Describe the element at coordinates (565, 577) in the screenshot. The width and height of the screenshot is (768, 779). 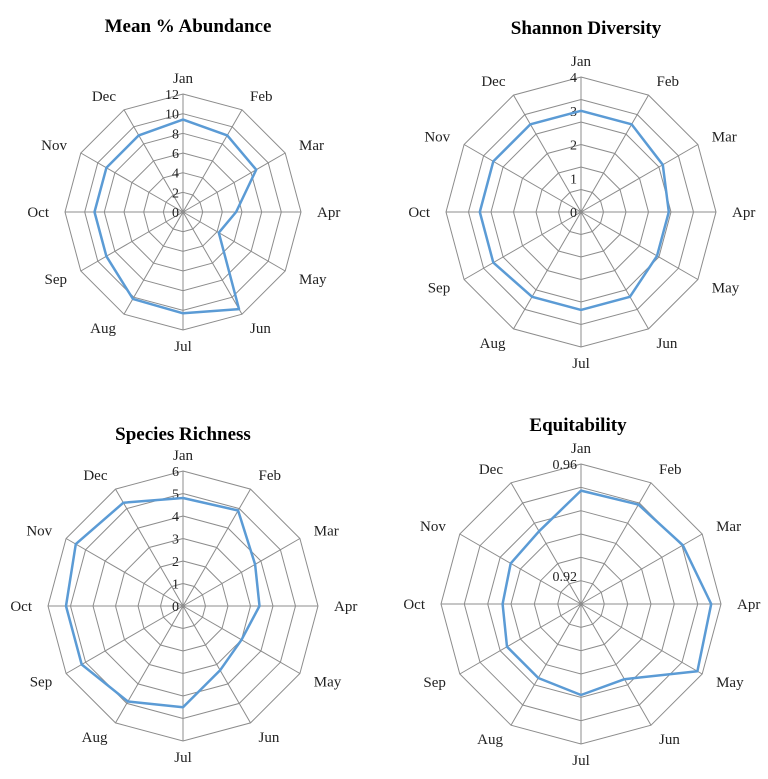
I see `tick-label: 0.92` at that location.